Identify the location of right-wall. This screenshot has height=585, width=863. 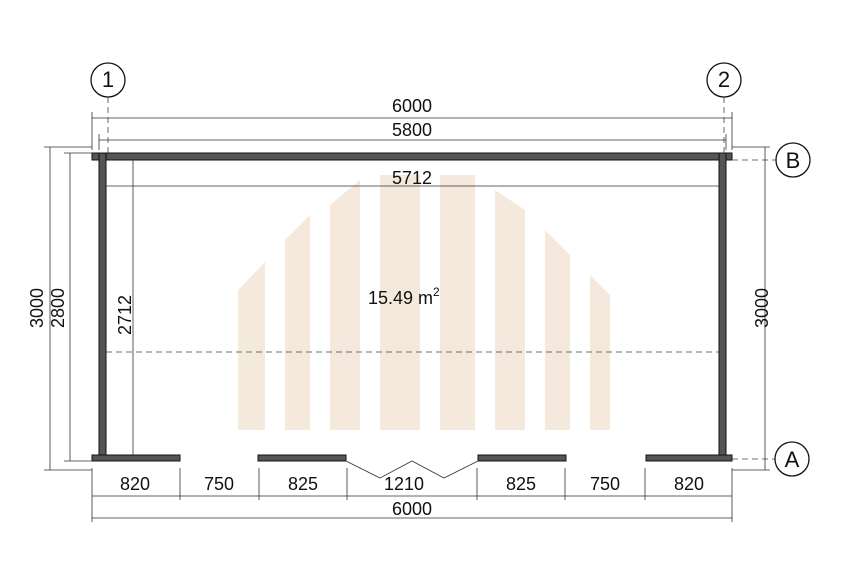
(722, 307).